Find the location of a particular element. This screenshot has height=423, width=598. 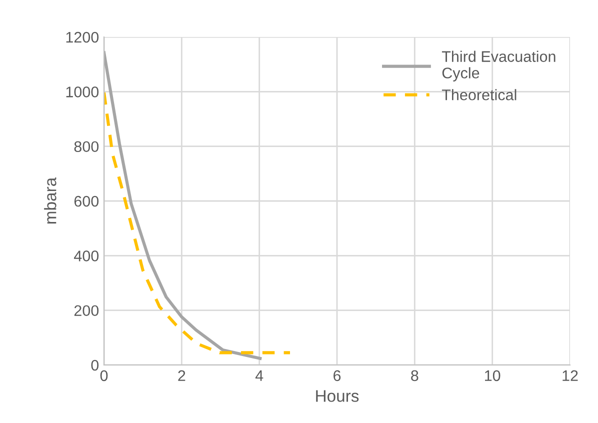

x-tick-label: 2 is located at coordinates (182, 375).